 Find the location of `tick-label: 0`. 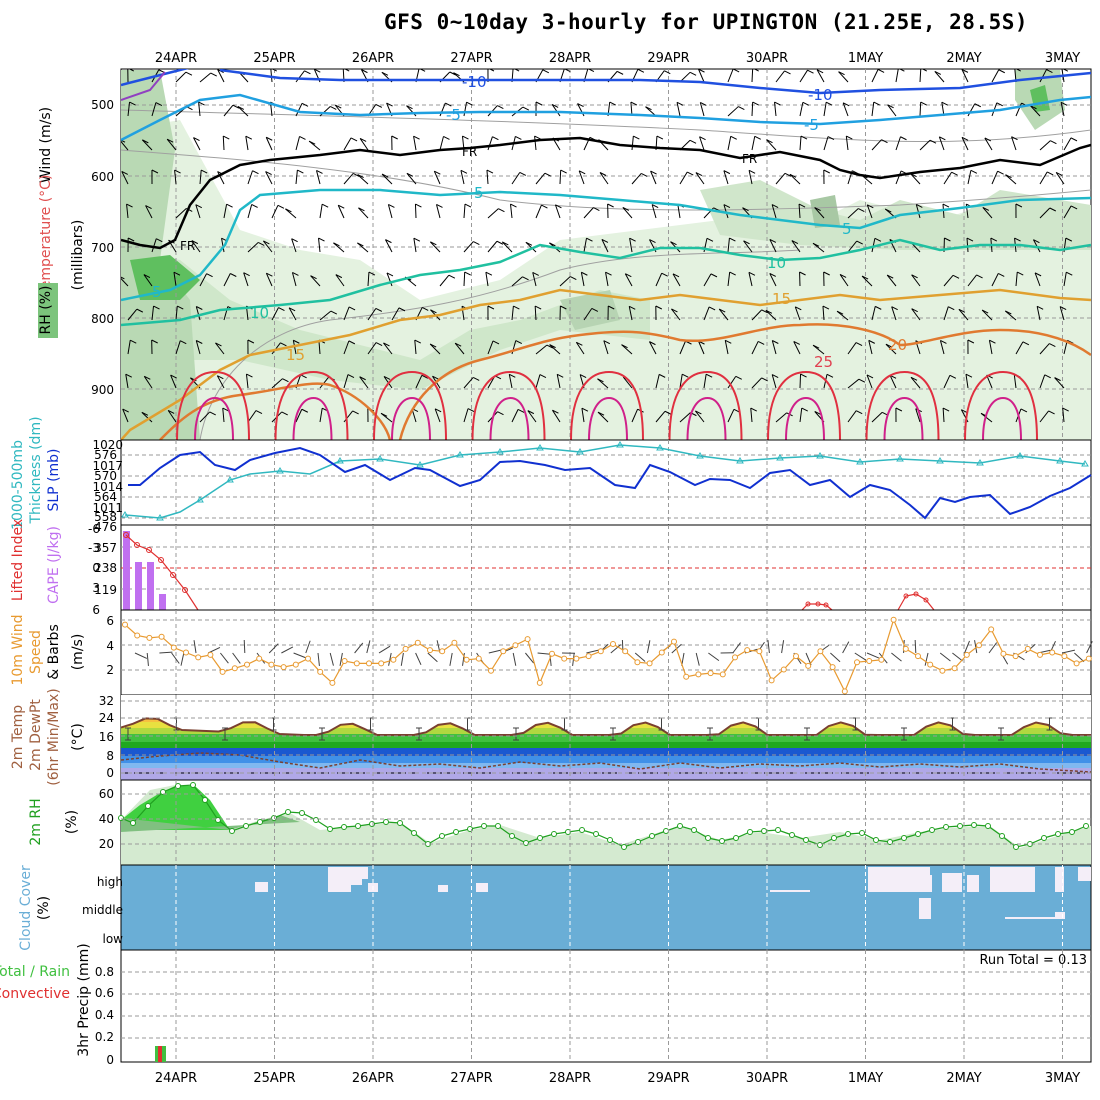

tick-label: 0 is located at coordinates (110, 1060).